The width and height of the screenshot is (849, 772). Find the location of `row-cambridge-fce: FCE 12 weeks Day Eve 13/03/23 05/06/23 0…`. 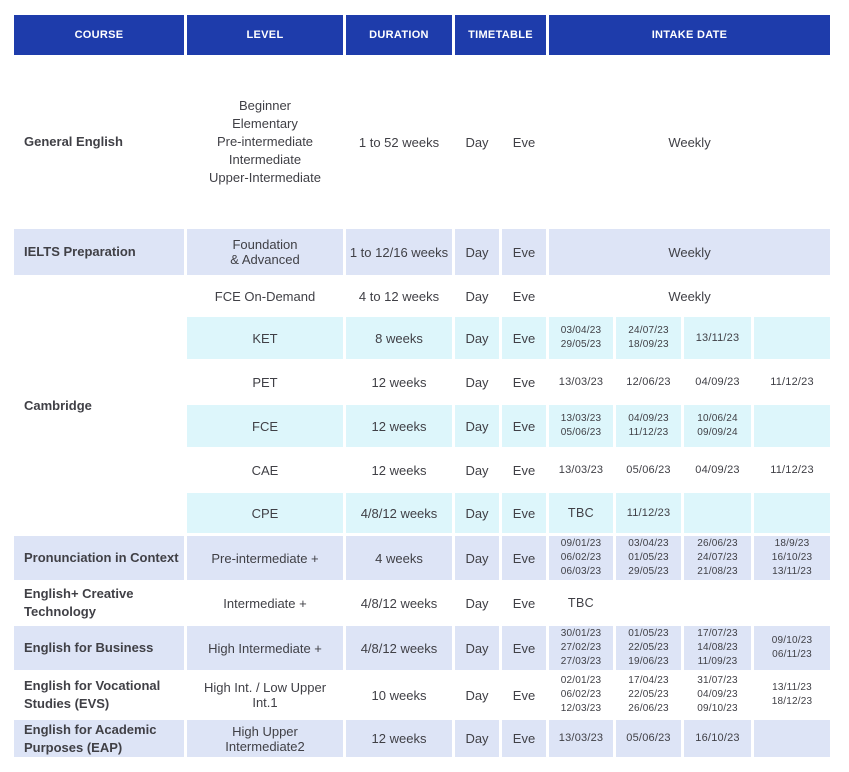

row-cambridge-fce: FCE 12 weeks Day Eve 13/03/23 05/06/23 0… is located at coordinates (422, 426).